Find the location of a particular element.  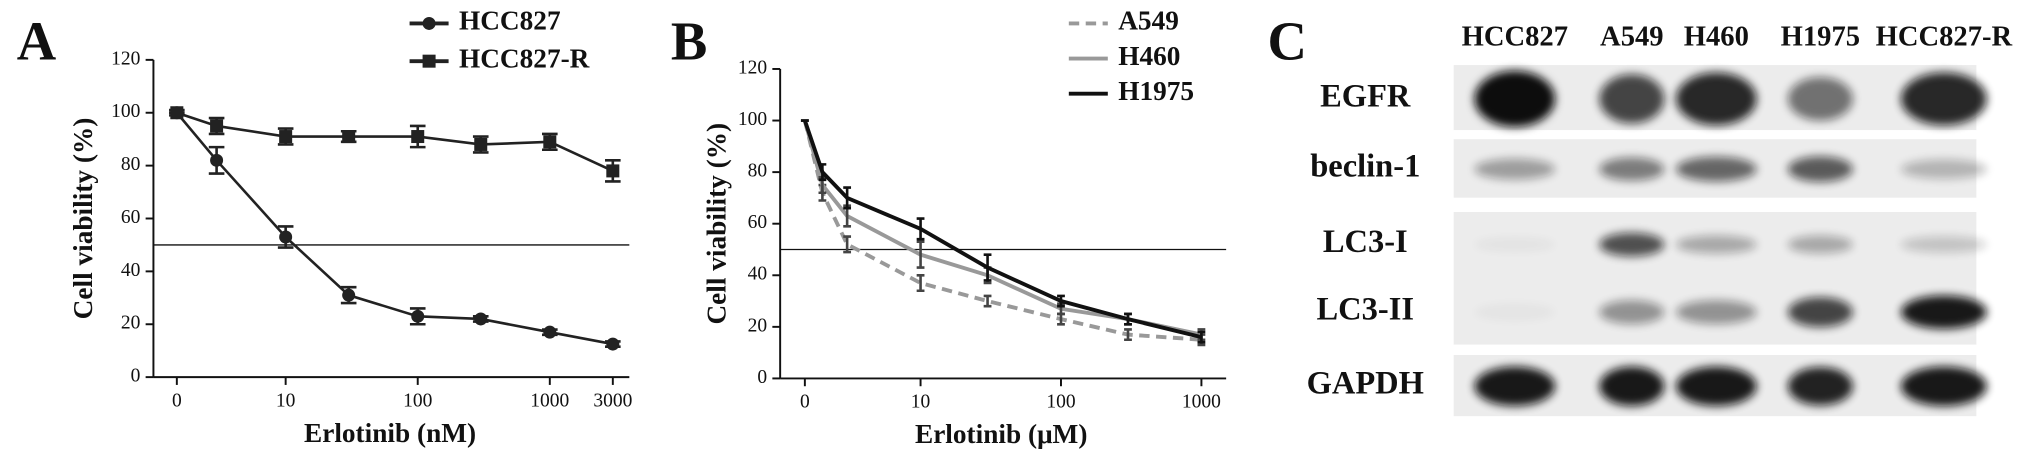

blot-membrane is located at coordinates (1715, 278).